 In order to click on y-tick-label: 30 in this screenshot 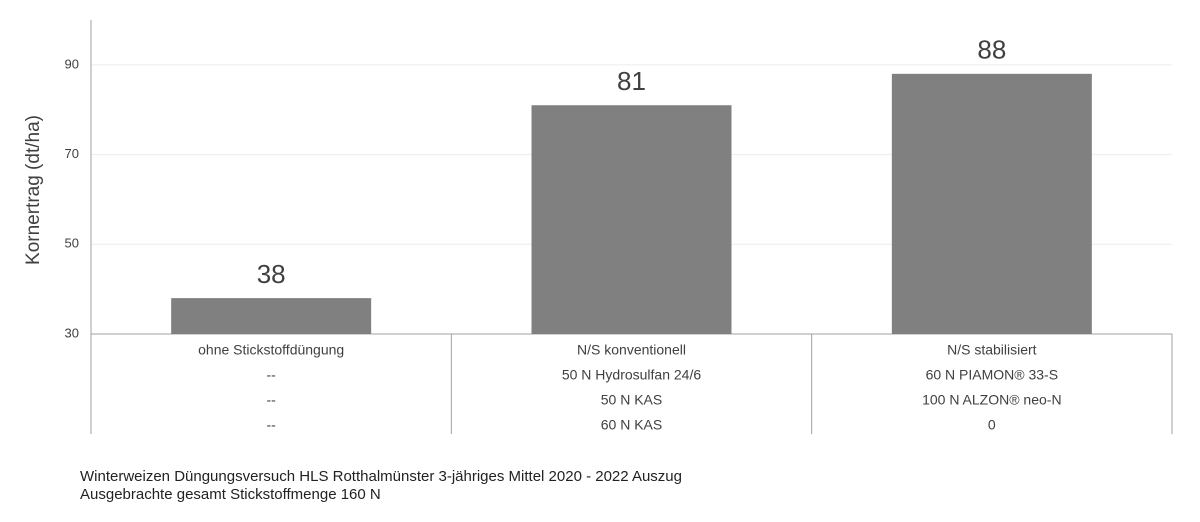, I will do `click(72, 332)`.